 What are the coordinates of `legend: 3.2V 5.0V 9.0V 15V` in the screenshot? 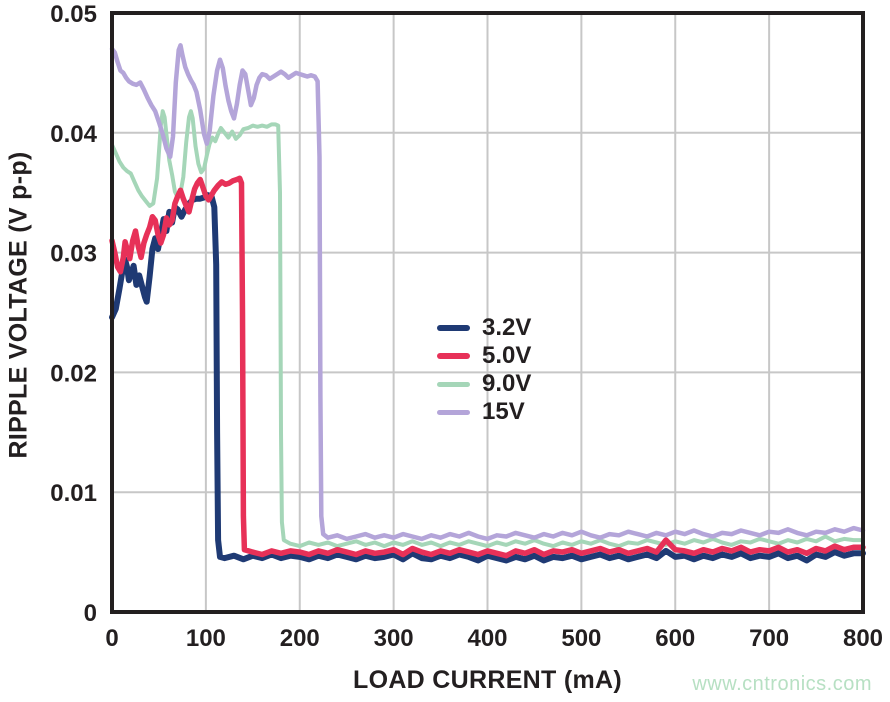 It's located at (484, 370).